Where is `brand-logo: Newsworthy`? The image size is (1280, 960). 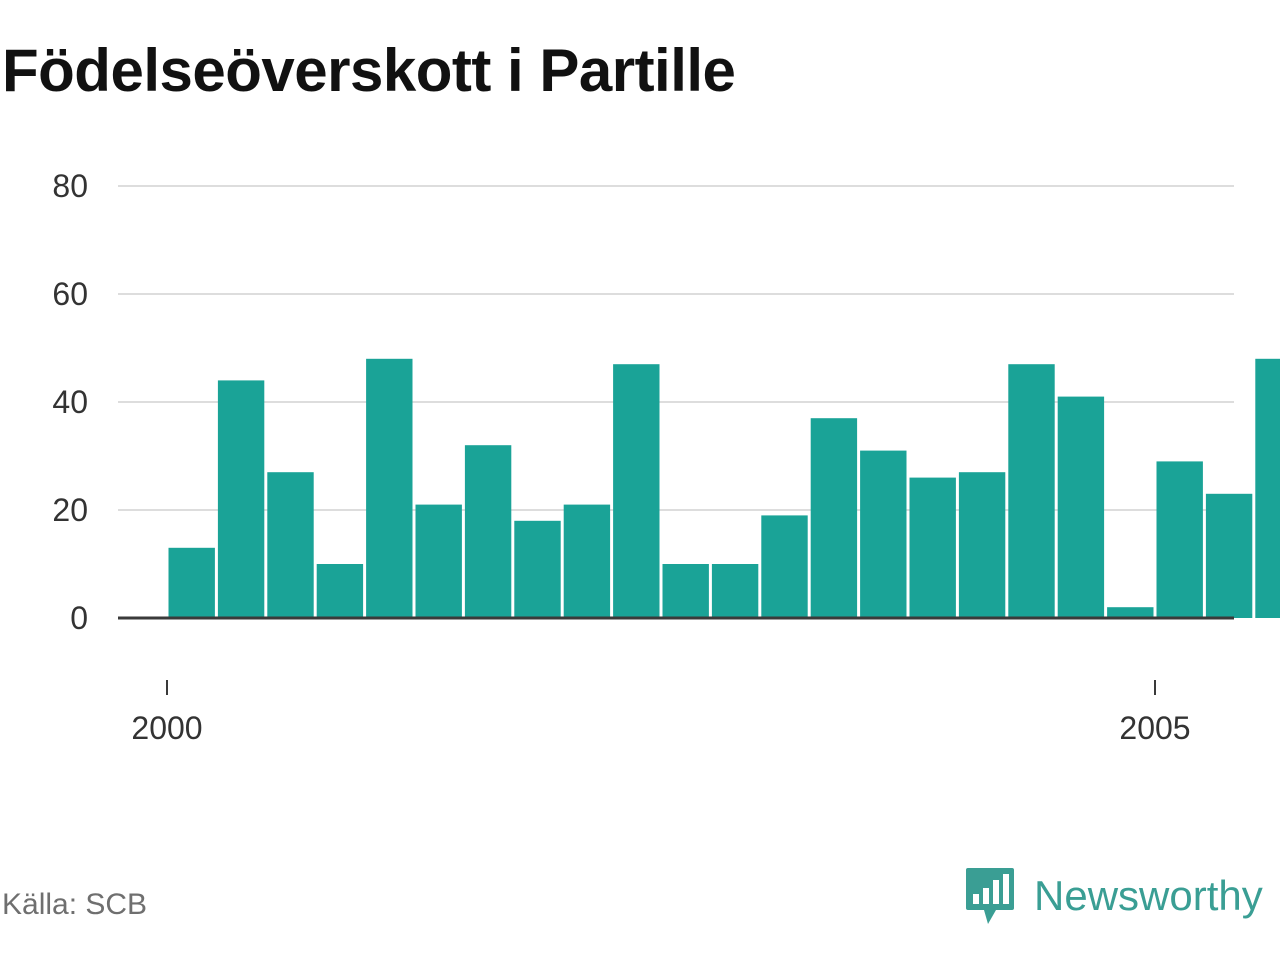
brand-logo: Newsworthy is located at coordinates (1113, 896).